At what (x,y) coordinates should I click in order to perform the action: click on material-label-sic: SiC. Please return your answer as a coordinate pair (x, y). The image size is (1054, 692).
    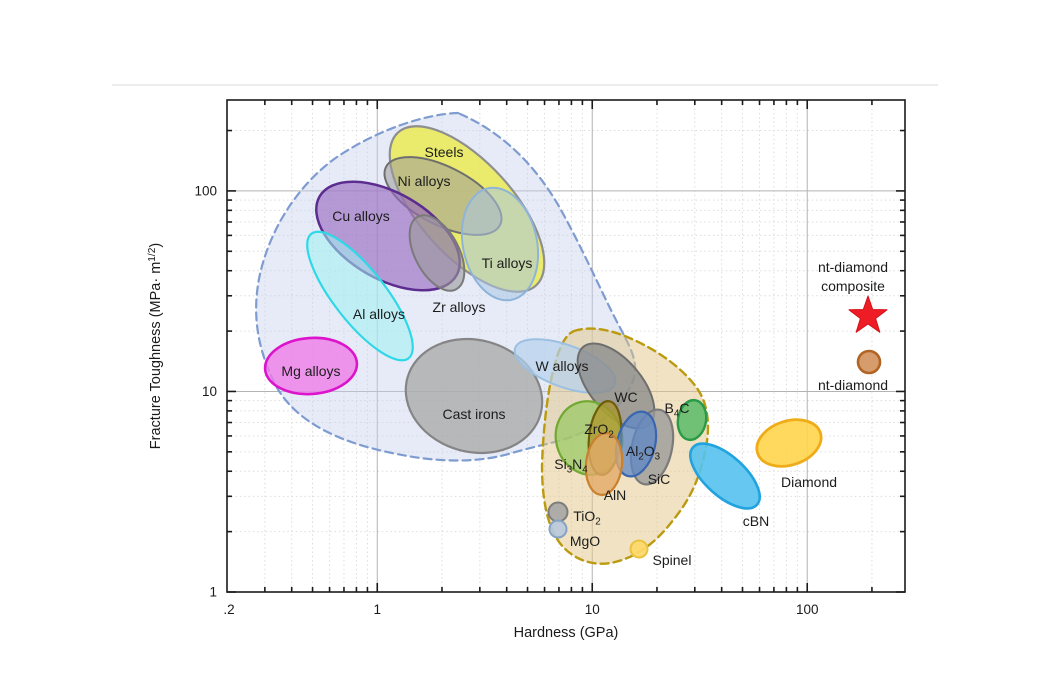
    Looking at the image, I should click on (659, 479).